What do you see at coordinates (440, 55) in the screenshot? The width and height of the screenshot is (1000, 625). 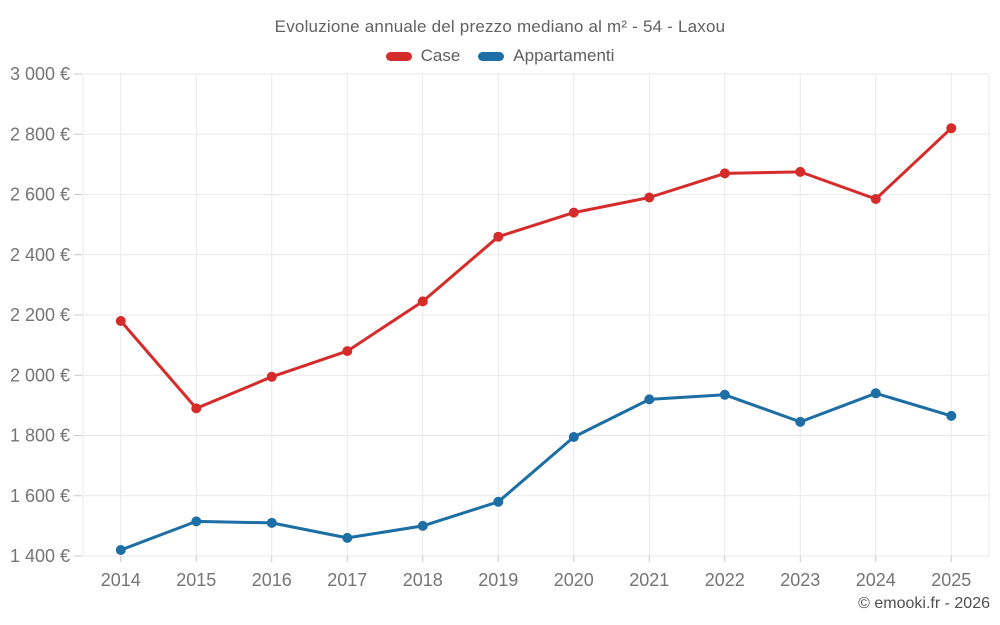 I see `legend-label: Case` at bounding box center [440, 55].